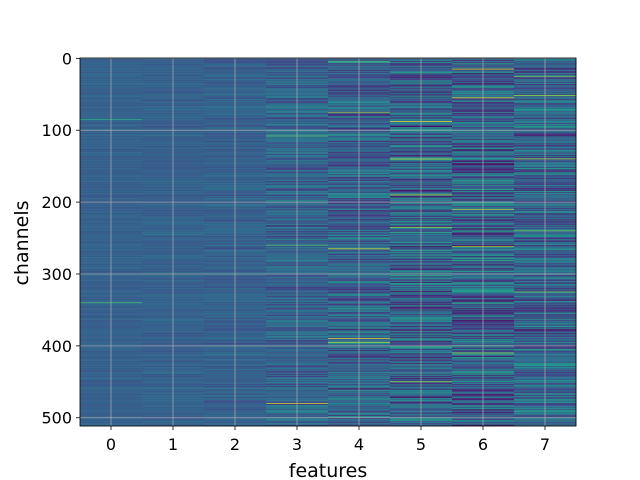 The width and height of the screenshot is (640, 480). What do you see at coordinates (60, 238) in the screenshot?
I see `y-axis: 0 100 200 300 400 500` at bounding box center [60, 238].